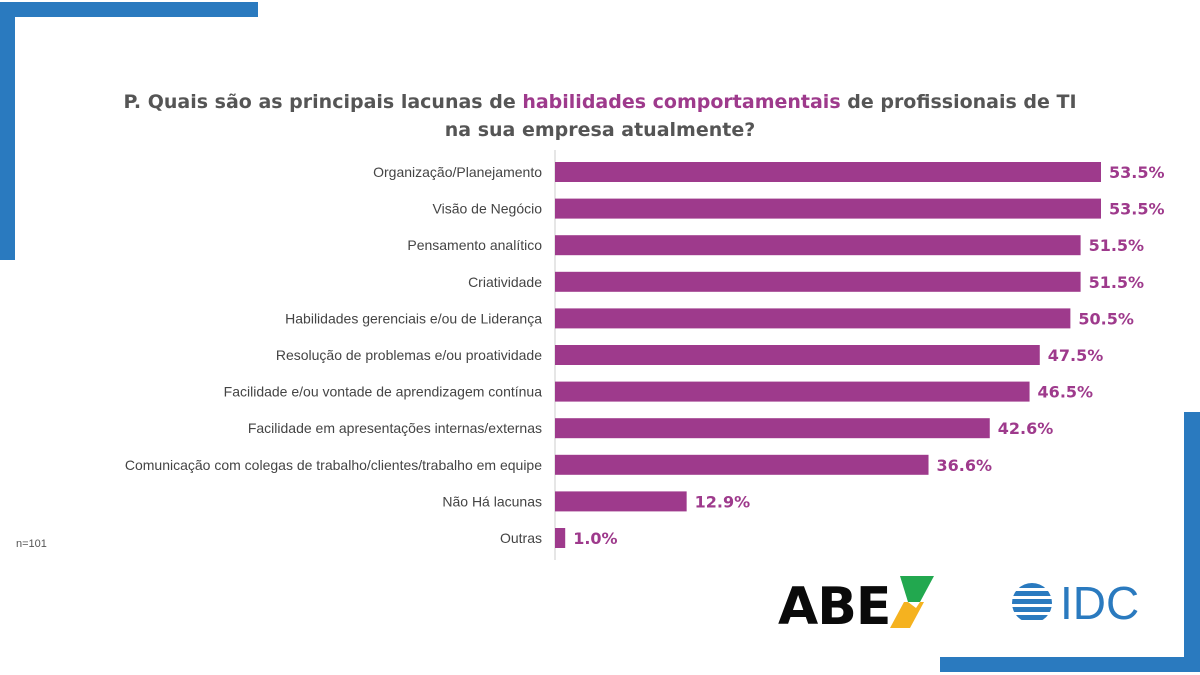 Image resolution: width=1200 pixels, height=675 pixels. What do you see at coordinates (457, 172) in the screenshot?
I see `category-label: Organização/Planejamento` at bounding box center [457, 172].